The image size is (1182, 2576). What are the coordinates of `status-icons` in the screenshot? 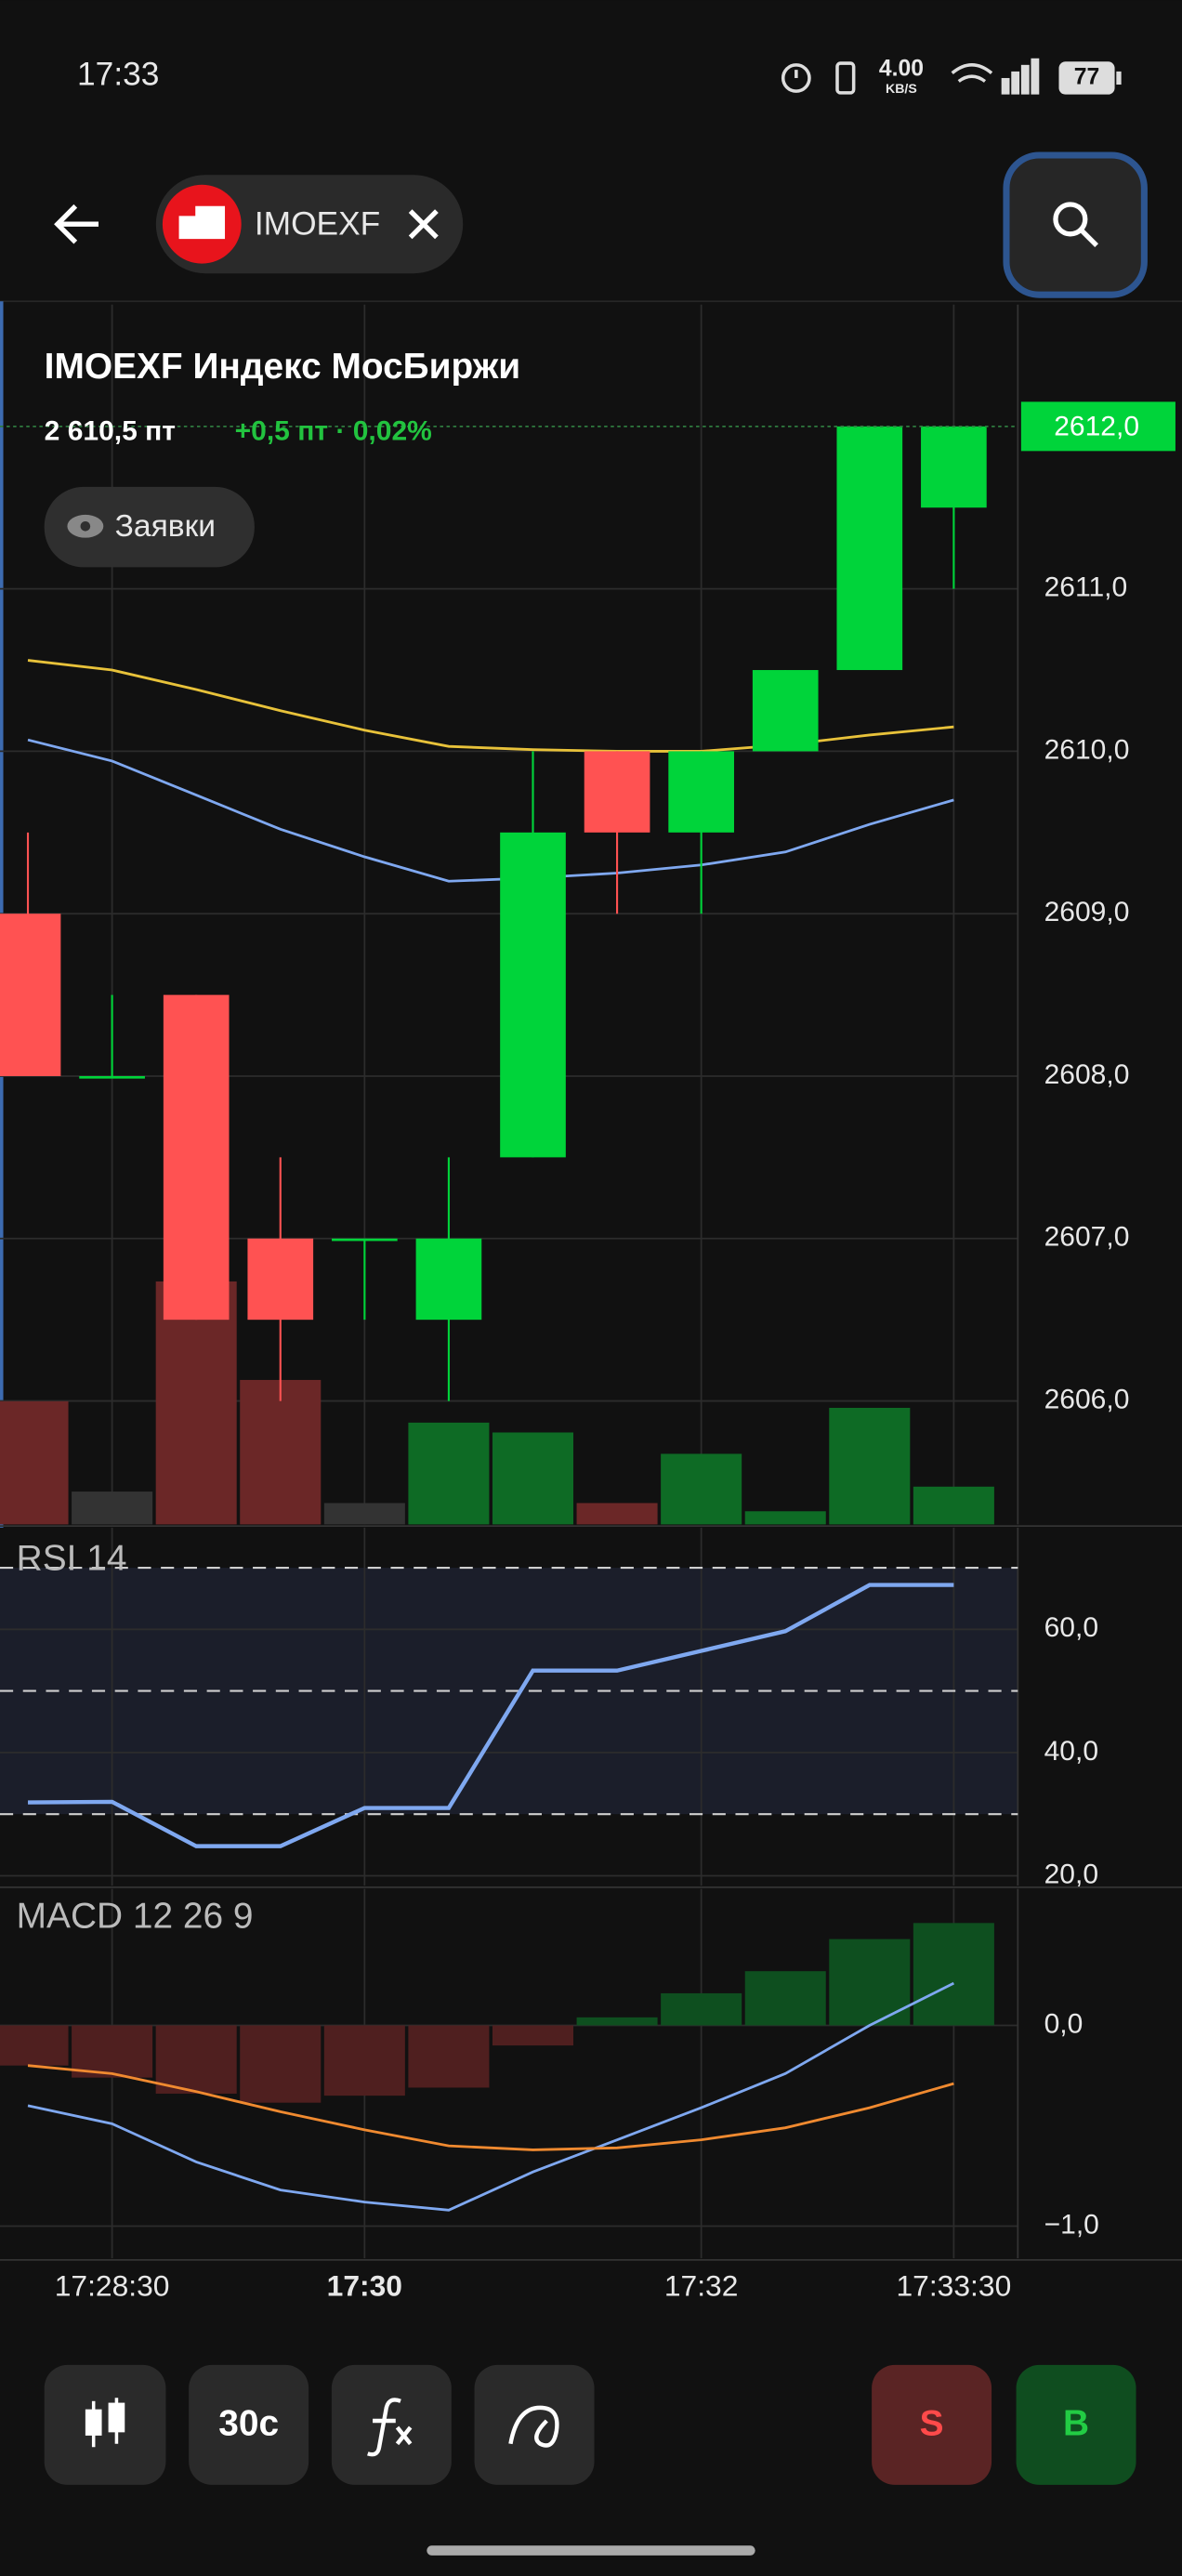 It's located at (951, 76).